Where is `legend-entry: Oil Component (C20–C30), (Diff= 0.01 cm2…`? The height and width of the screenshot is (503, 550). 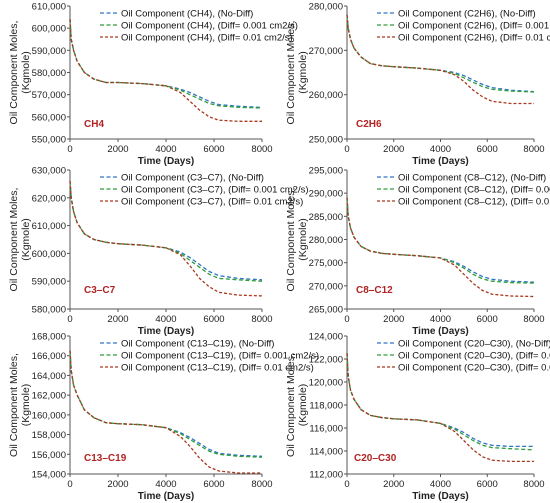
legend-entry: Oil Component (C20–C30), (Diff= 0.01 cm2… is located at coordinates (474, 367).